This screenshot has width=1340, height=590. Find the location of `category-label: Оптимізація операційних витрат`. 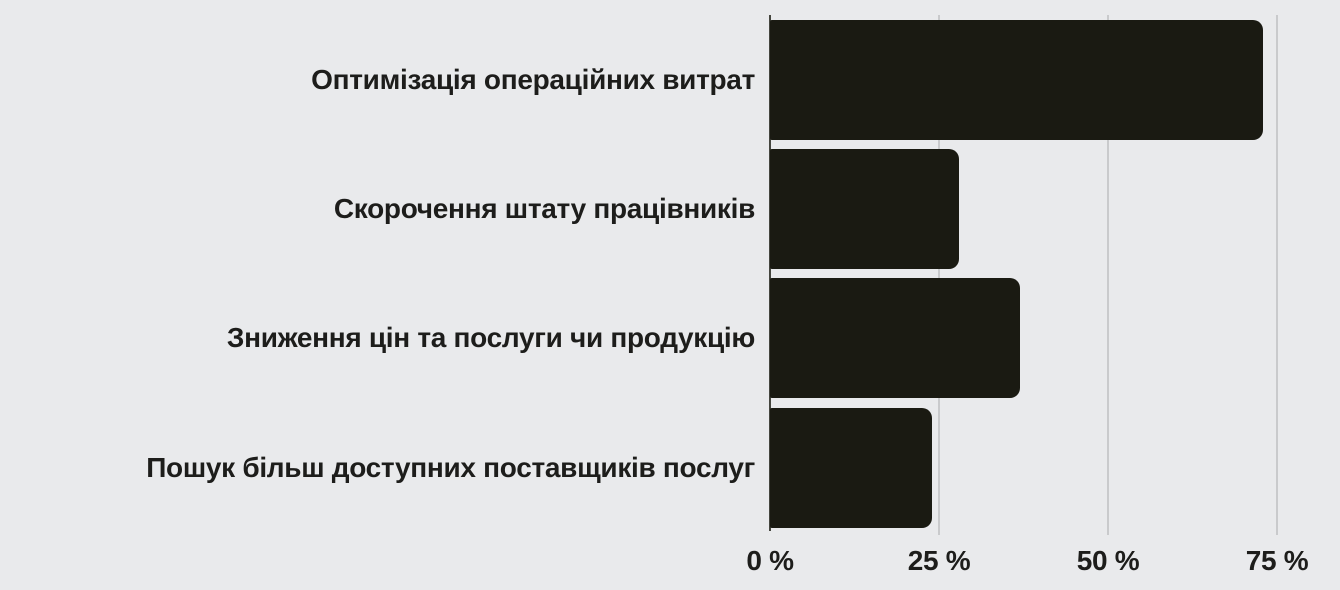

category-label: Оптимізація операційних витрат is located at coordinates (533, 79).